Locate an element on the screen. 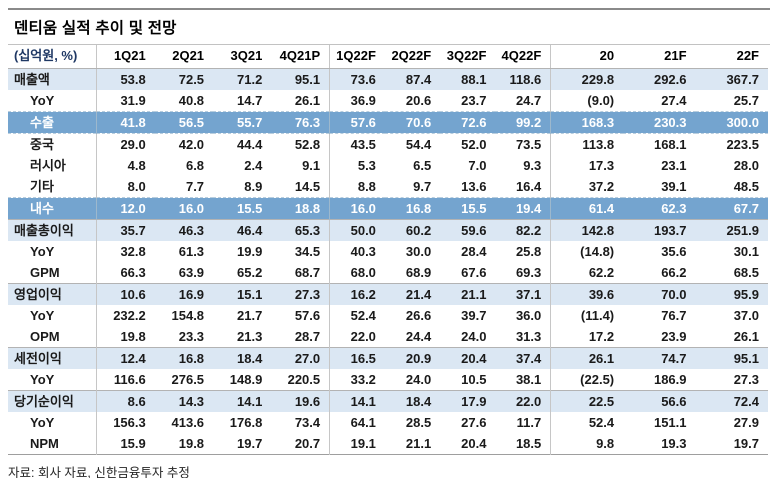  cell: (22.5) is located at coordinates (597, 379).